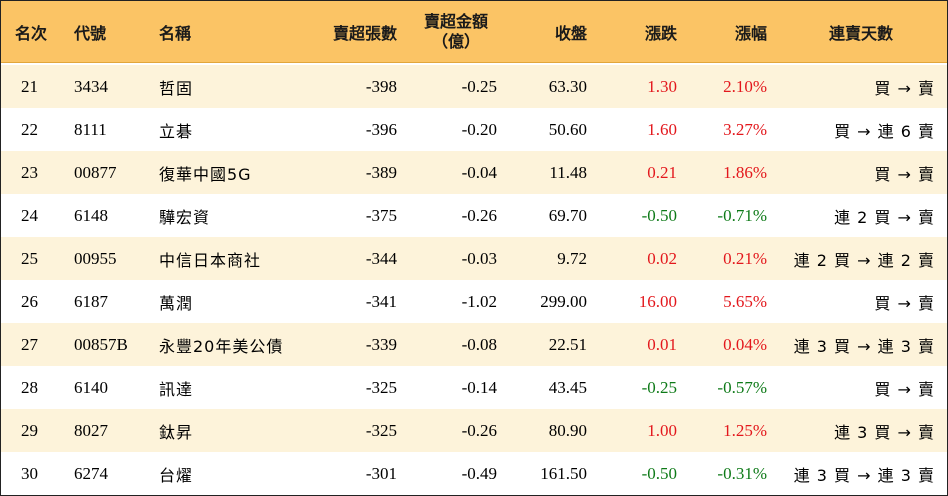 Image resolution: width=948 pixels, height=496 pixels. What do you see at coordinates (884, 432) in the screenshot?
I see `cell-streak: 連 3 買 → 賣` at bounding box center [884, 432].